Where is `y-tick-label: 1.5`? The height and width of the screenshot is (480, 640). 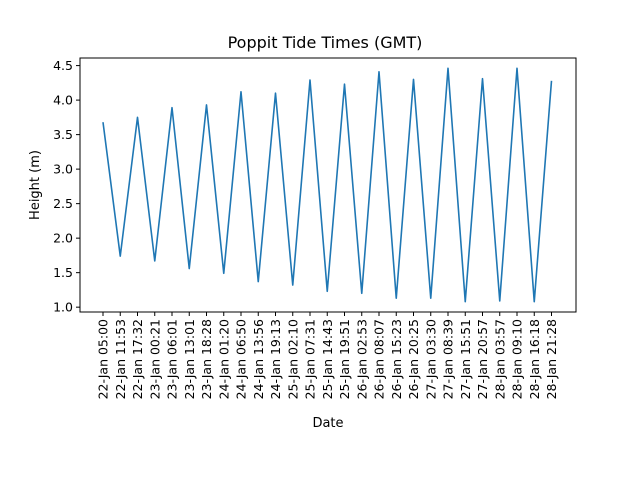 y-tick-label: 1.5 is located at coordinates (63, 272).